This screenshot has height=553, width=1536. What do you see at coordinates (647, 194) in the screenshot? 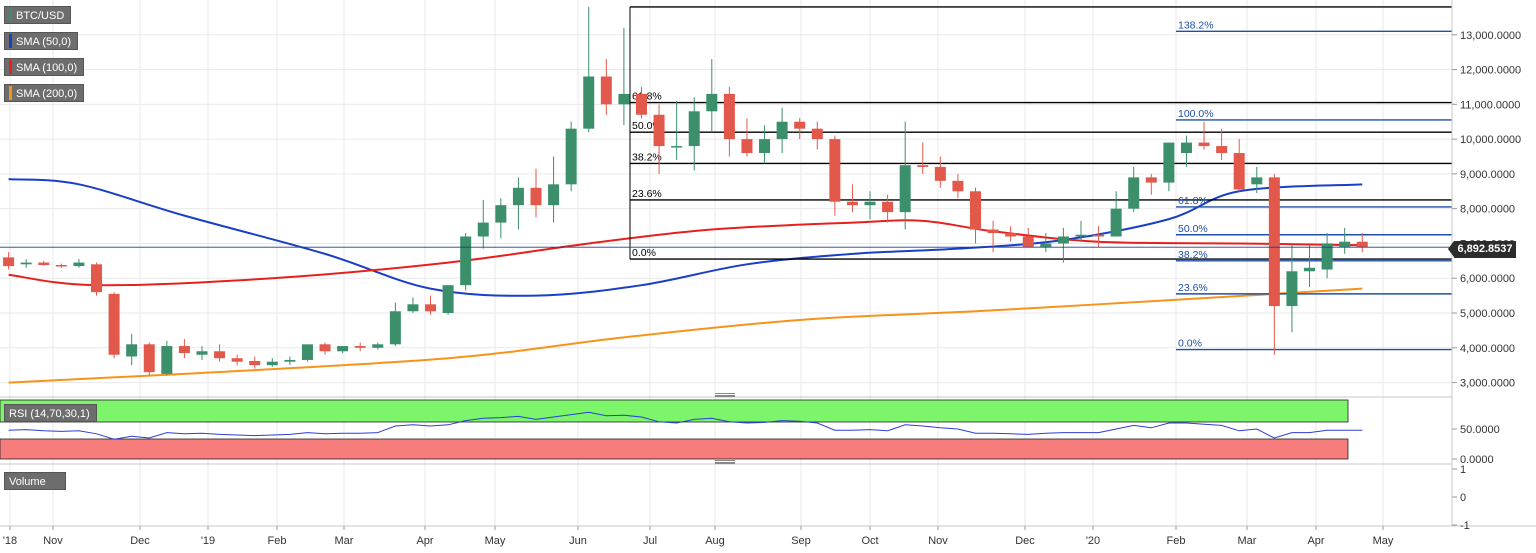
I see `fib-level-label: 23.6%` at bounding box center [647, 194].